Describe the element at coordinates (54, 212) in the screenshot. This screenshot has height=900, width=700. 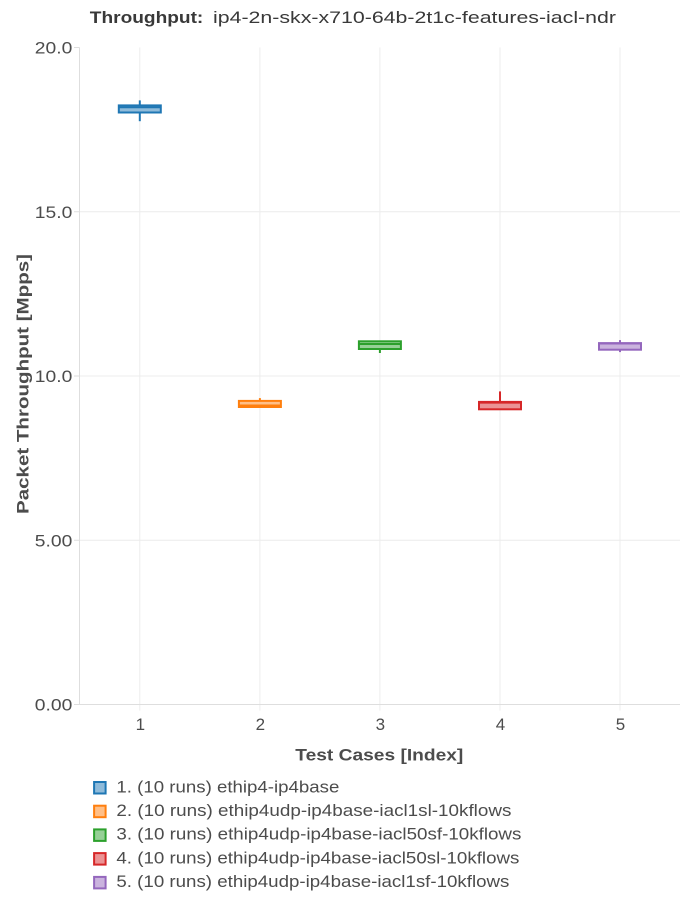
I see `svg-text: 15.0` at that location.